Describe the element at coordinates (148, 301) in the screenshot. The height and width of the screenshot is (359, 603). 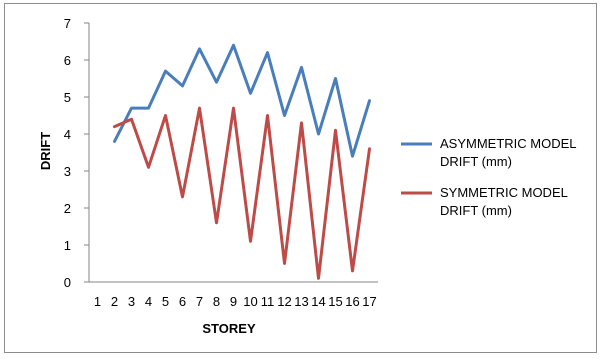
I see `x-tick-label: 4` at that location.